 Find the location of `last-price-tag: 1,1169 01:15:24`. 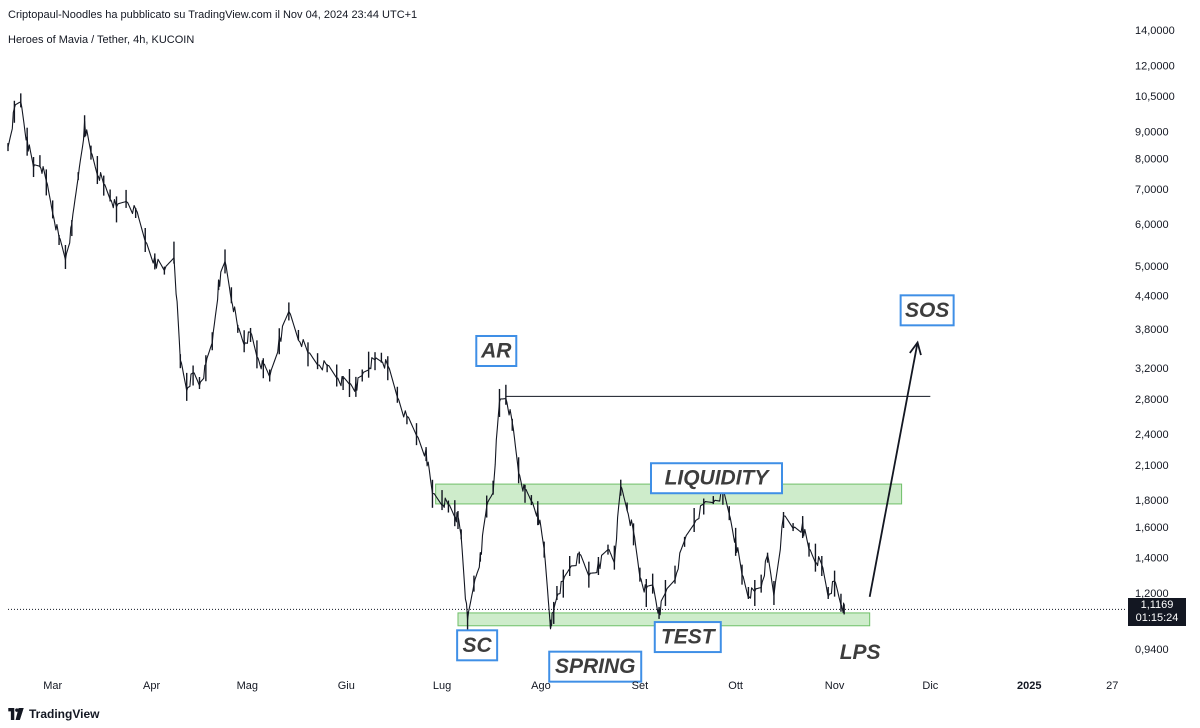

last-price-tag: 1,1169 01:15:24 is located at coordinates (1157, 612).